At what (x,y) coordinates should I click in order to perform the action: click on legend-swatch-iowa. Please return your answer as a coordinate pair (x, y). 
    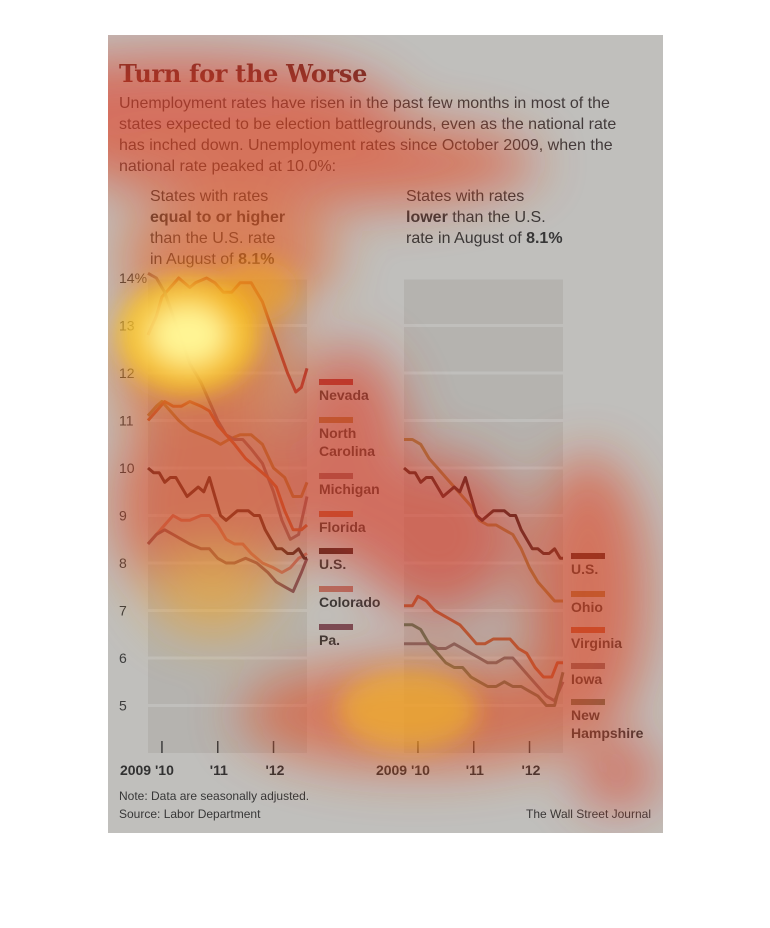
    Looking at the image, I should click on (588, 666).